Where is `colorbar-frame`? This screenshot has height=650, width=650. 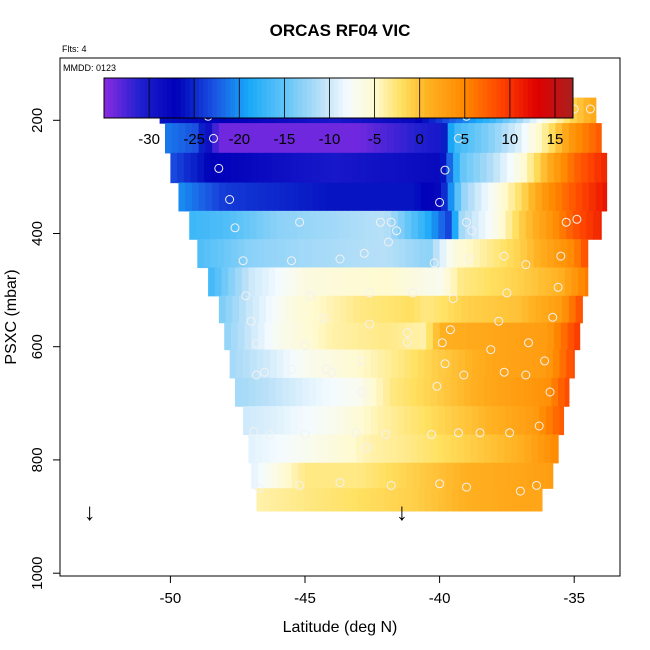
colorbar-frame is located at coordinates (338, 98).